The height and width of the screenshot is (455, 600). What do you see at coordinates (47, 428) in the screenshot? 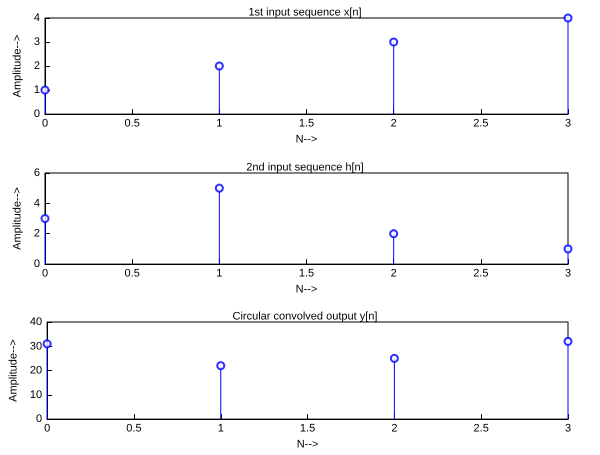
I see `x-tick-label: 0` at bounding box center [47, 428].